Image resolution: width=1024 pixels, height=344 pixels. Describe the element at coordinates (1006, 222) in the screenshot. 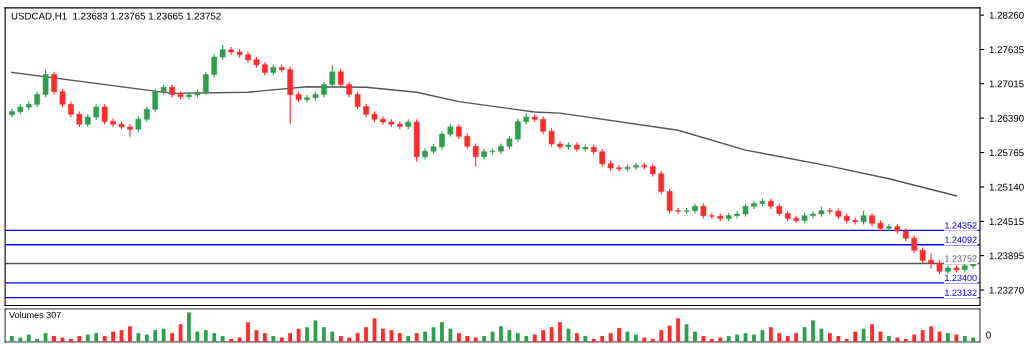

I see `y-tick-label: 1.24515` at that location.